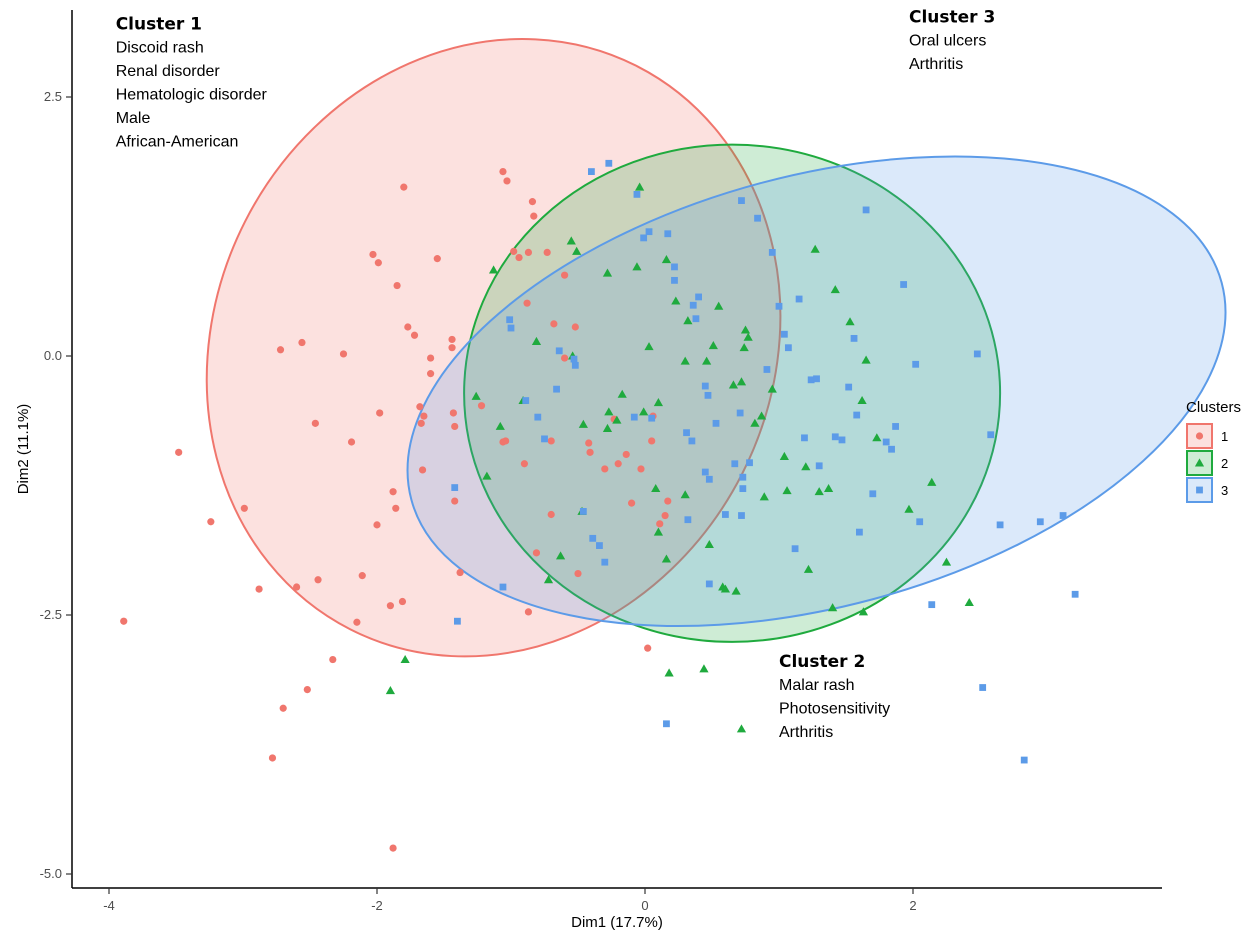  I want to click on legend-label: 1, so click(1224, 436).